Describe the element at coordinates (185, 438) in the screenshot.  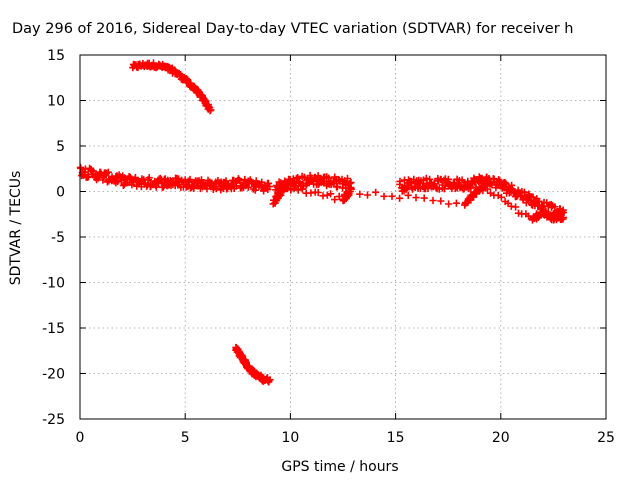
I see `x-tick-label: 5` at that location.